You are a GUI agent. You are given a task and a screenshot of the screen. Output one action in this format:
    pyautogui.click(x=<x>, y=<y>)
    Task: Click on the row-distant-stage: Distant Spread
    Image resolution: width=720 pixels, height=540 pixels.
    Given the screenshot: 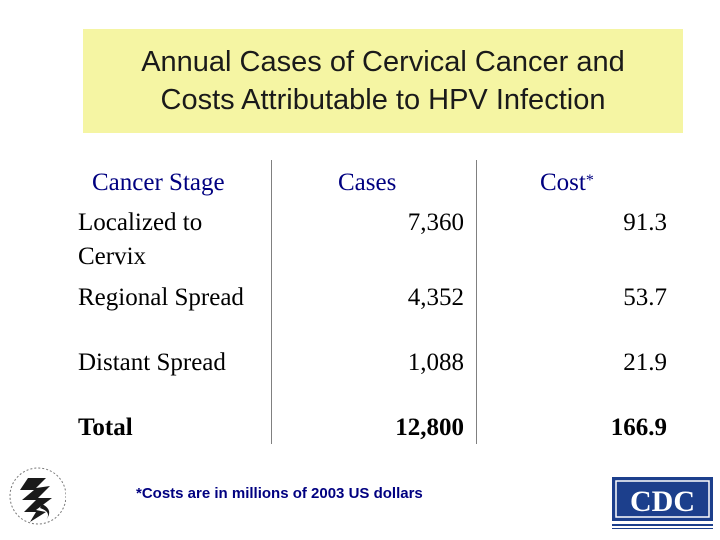 What is the action you would take?
    pyautogui.click(x=152, y=362)
    